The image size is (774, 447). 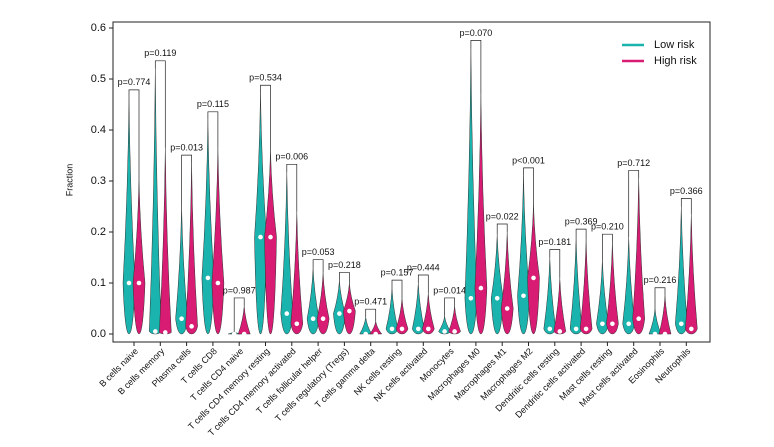 What do you see at coordinates (423, 267) in the screenshot?
I see `p-value: p=0.444` at bounding box center [423, 267].